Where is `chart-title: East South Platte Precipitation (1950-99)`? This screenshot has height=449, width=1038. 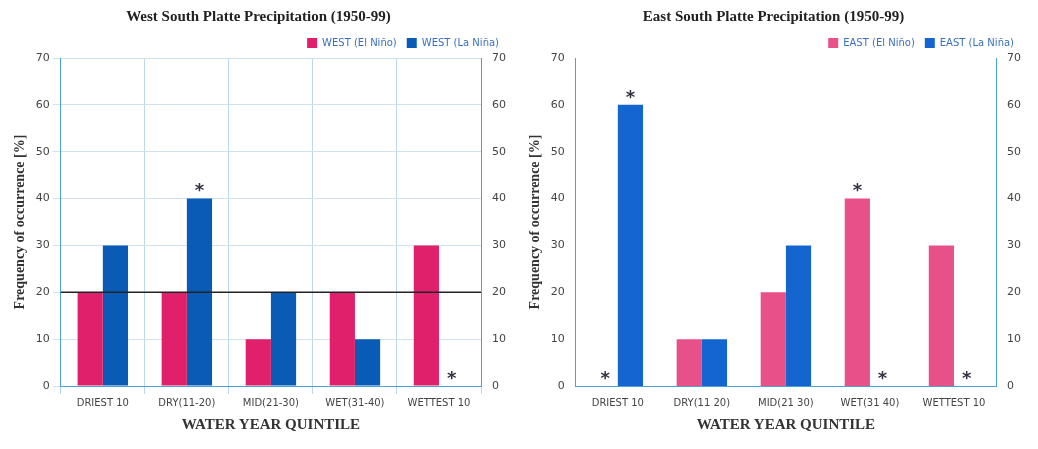 chart-title: East South Platte Precipitation (1950-99) is located at coordinates (773, 16).